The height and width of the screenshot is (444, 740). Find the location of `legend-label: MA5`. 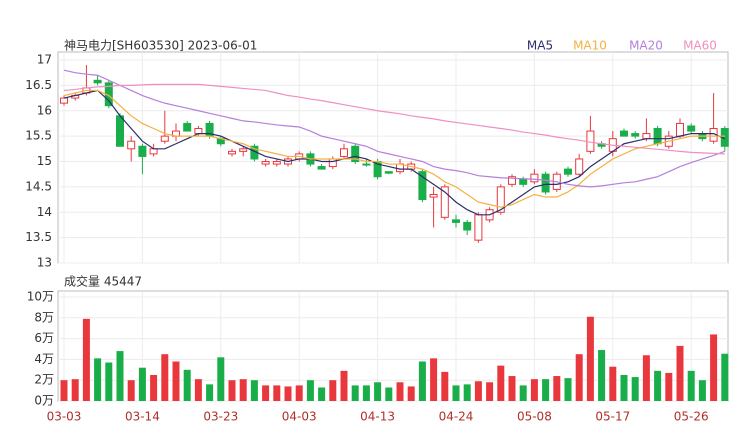

legend-label: MA5 is located at coordinates (540, 46).